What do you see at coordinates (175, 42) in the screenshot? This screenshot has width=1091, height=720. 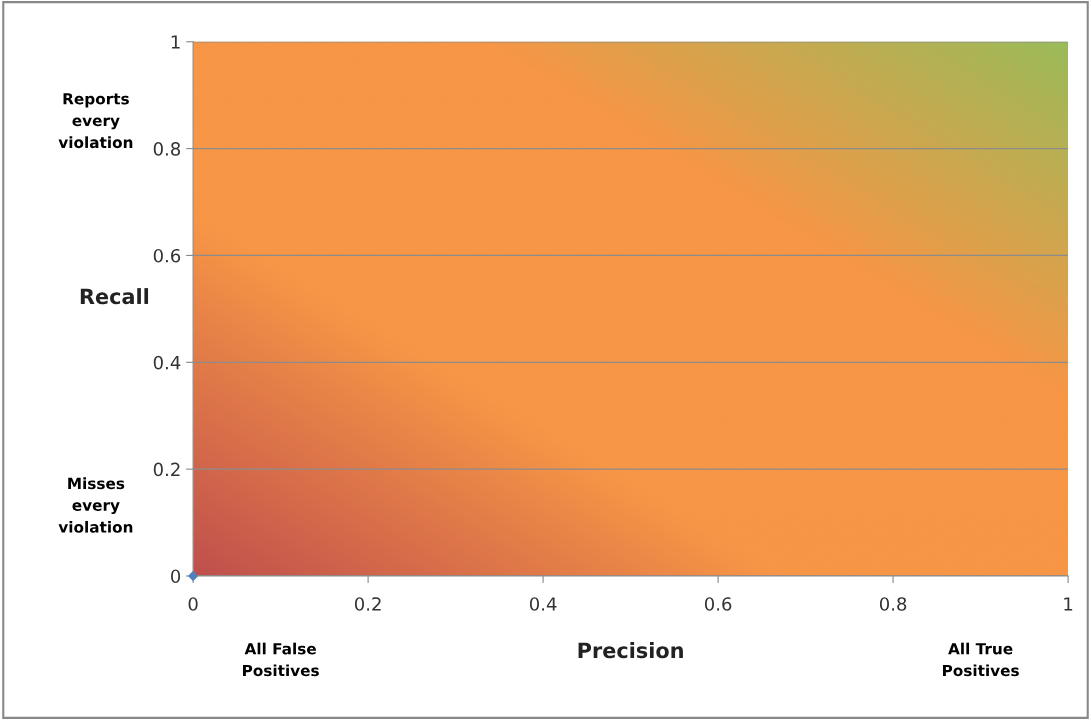 I see `y-tick-label: 1` at bounding box center [175, 42].